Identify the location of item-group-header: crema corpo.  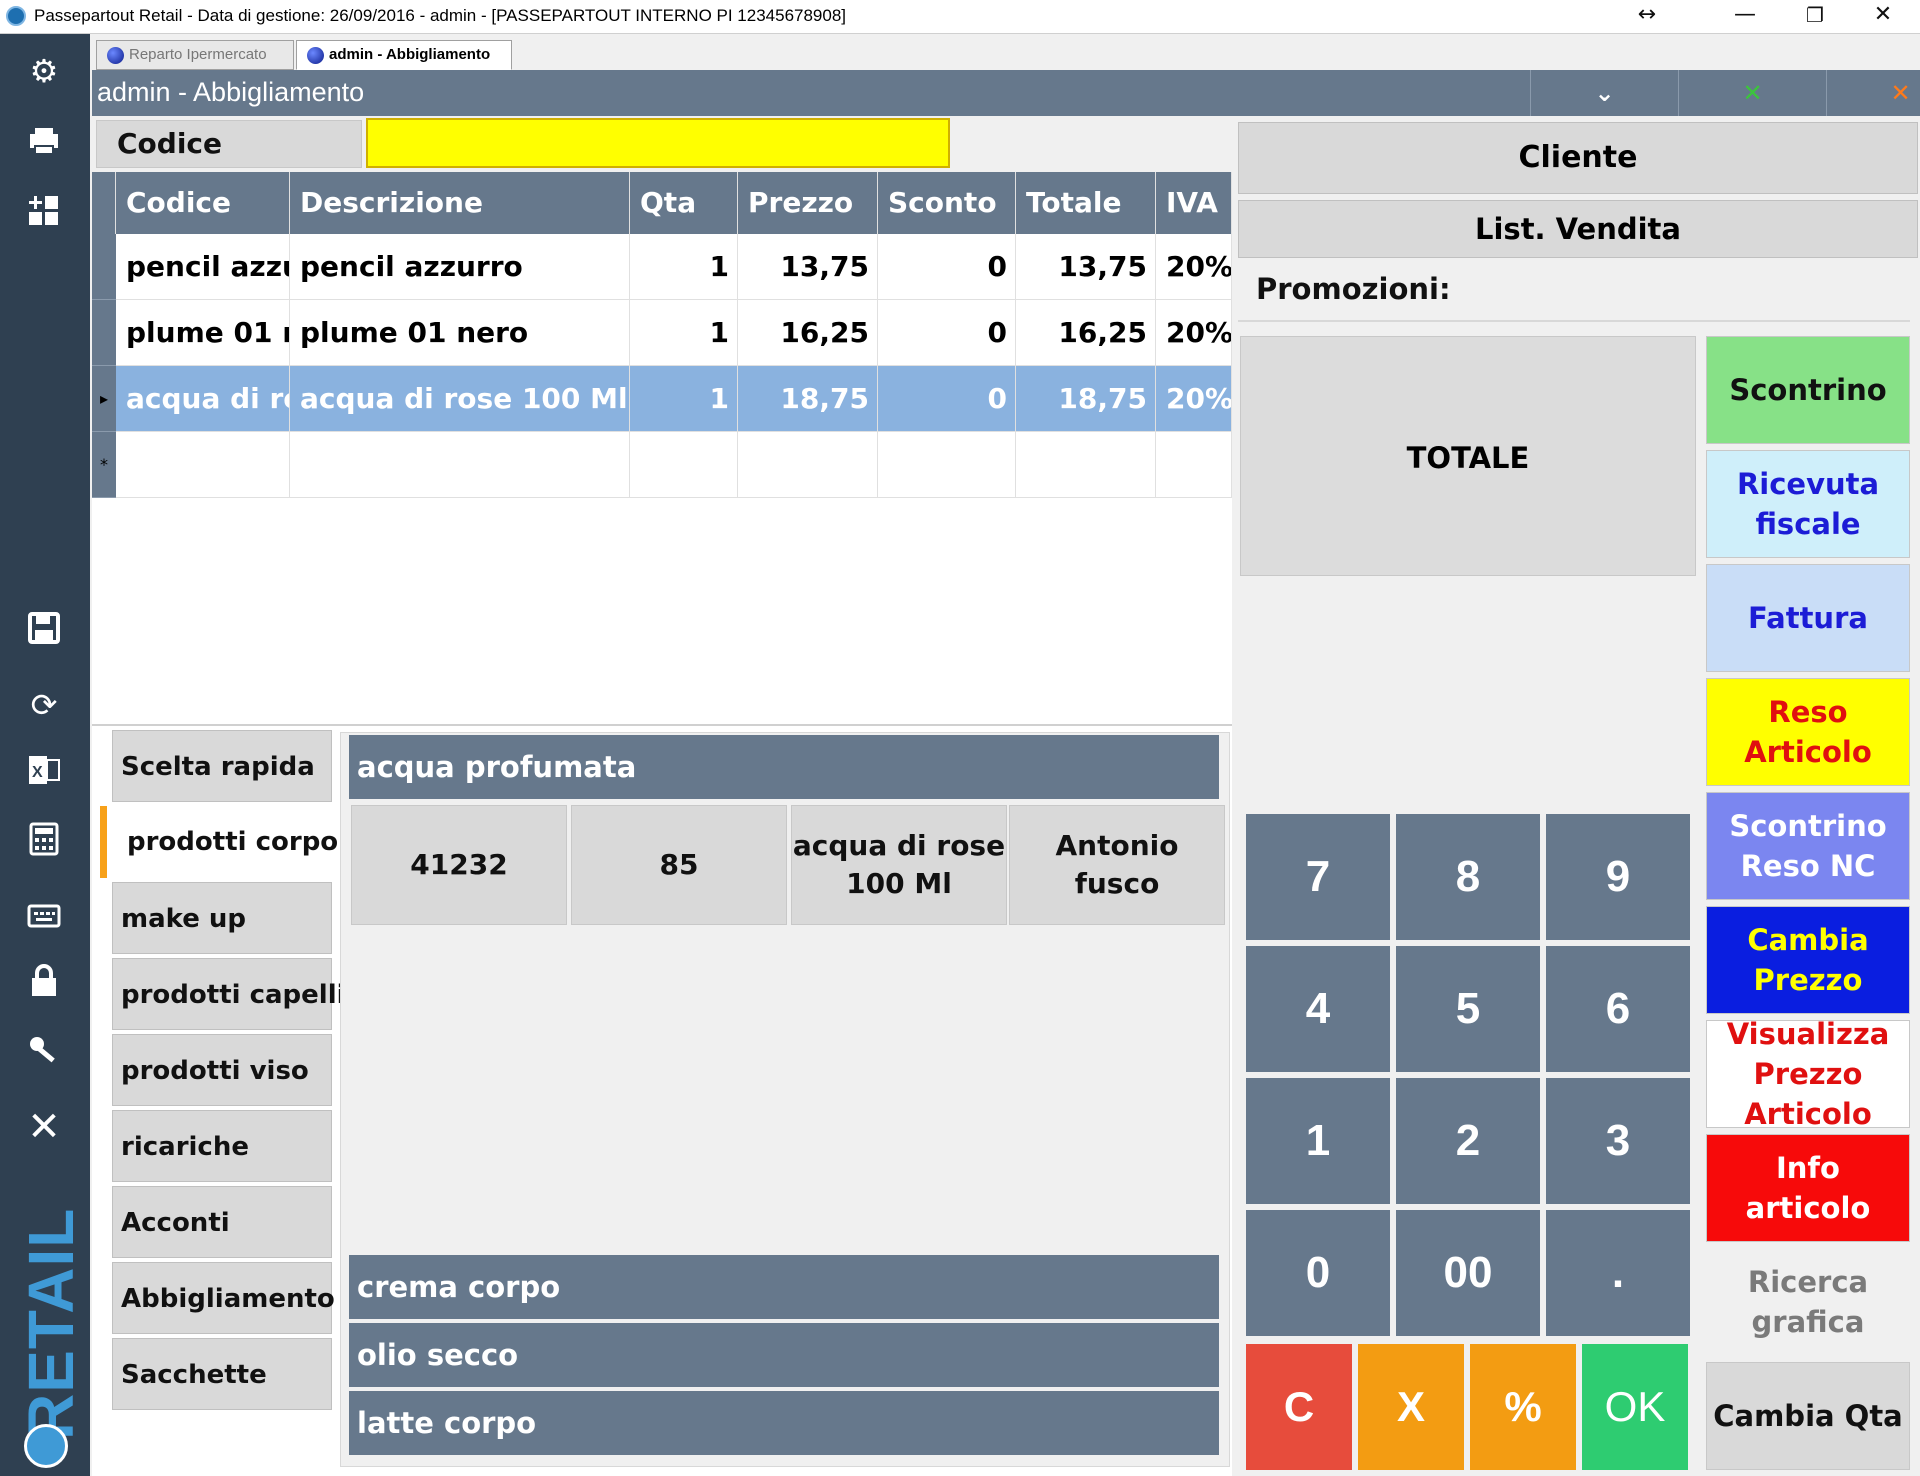
(784, 1287).